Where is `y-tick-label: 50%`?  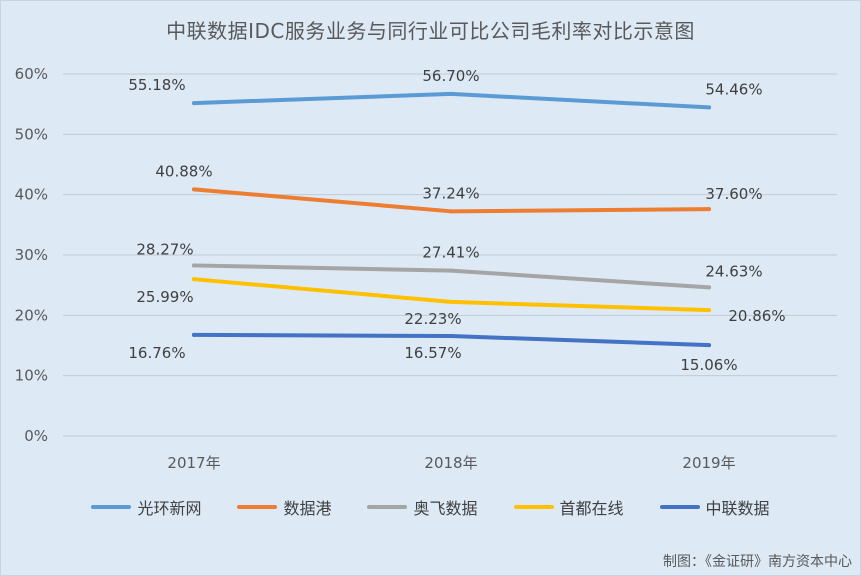 y-tick-label: 50% is located at coordinates (31, 134).